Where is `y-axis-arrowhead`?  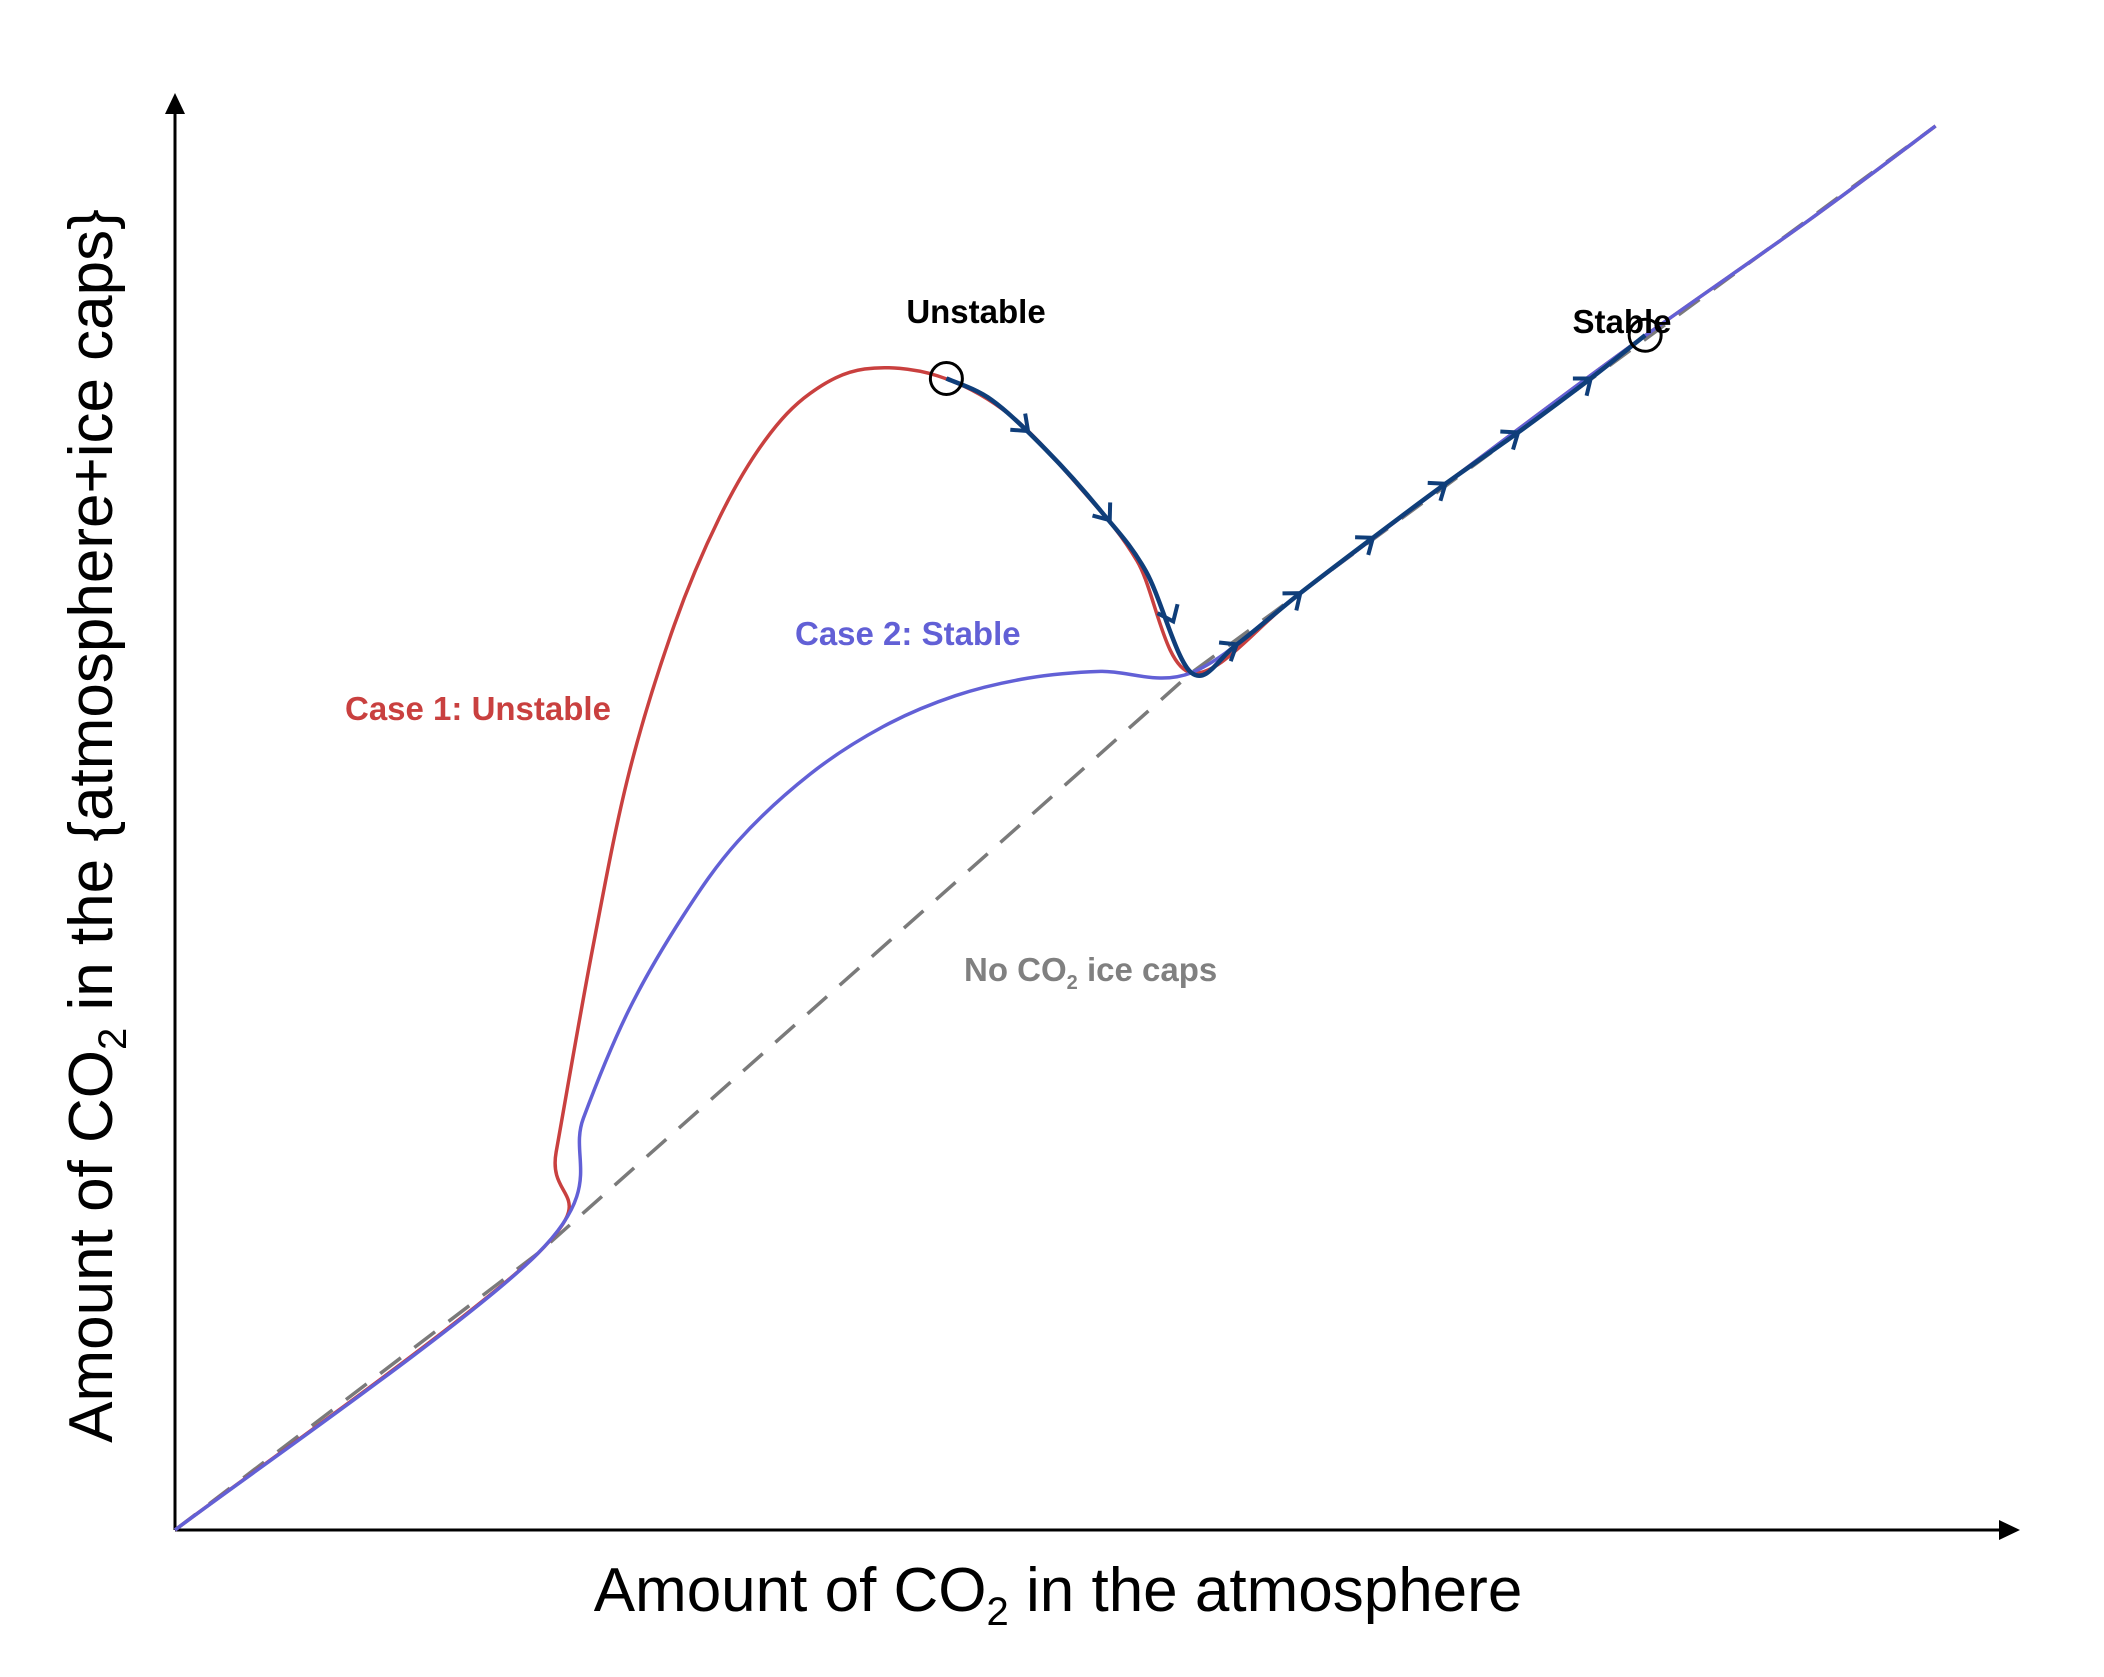 y-axis-arrowhead is located at coordinates (175, 103).